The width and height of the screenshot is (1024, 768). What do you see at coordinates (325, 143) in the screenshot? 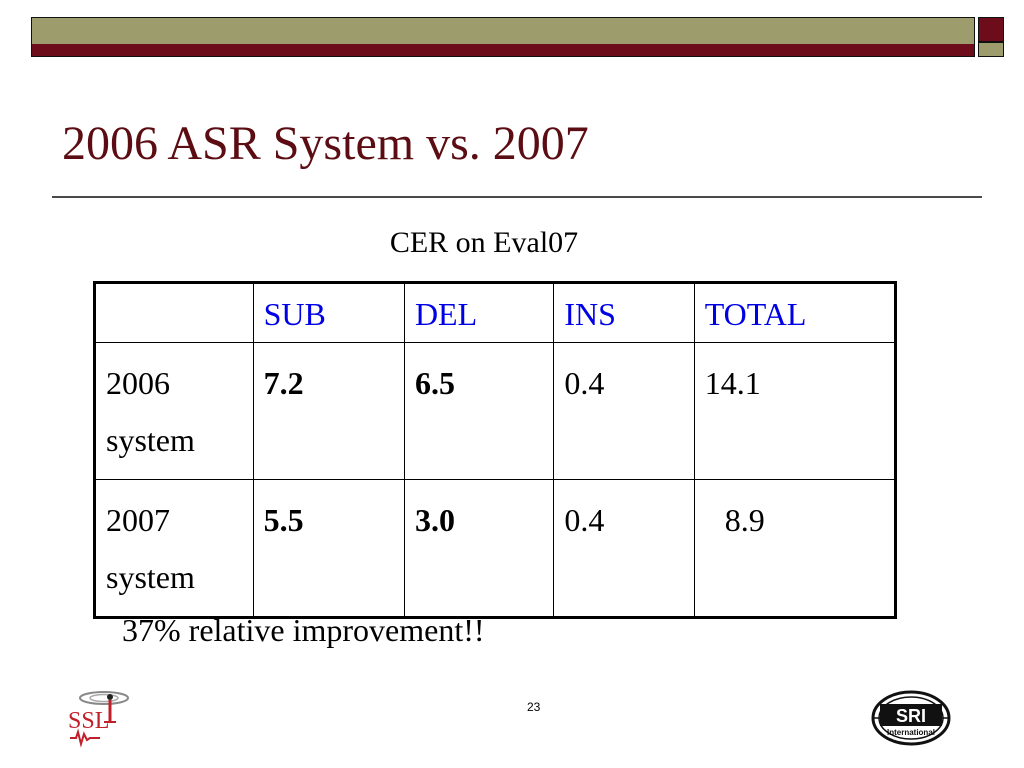
I see `slide-title: 2006 ASR System vs. 2007` at bounding box center [325, 143].